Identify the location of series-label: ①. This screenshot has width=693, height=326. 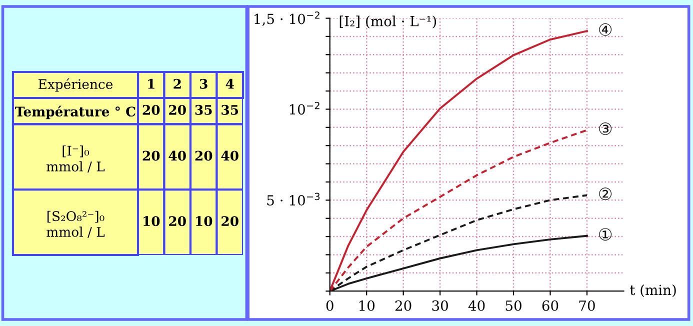
(605, 234).